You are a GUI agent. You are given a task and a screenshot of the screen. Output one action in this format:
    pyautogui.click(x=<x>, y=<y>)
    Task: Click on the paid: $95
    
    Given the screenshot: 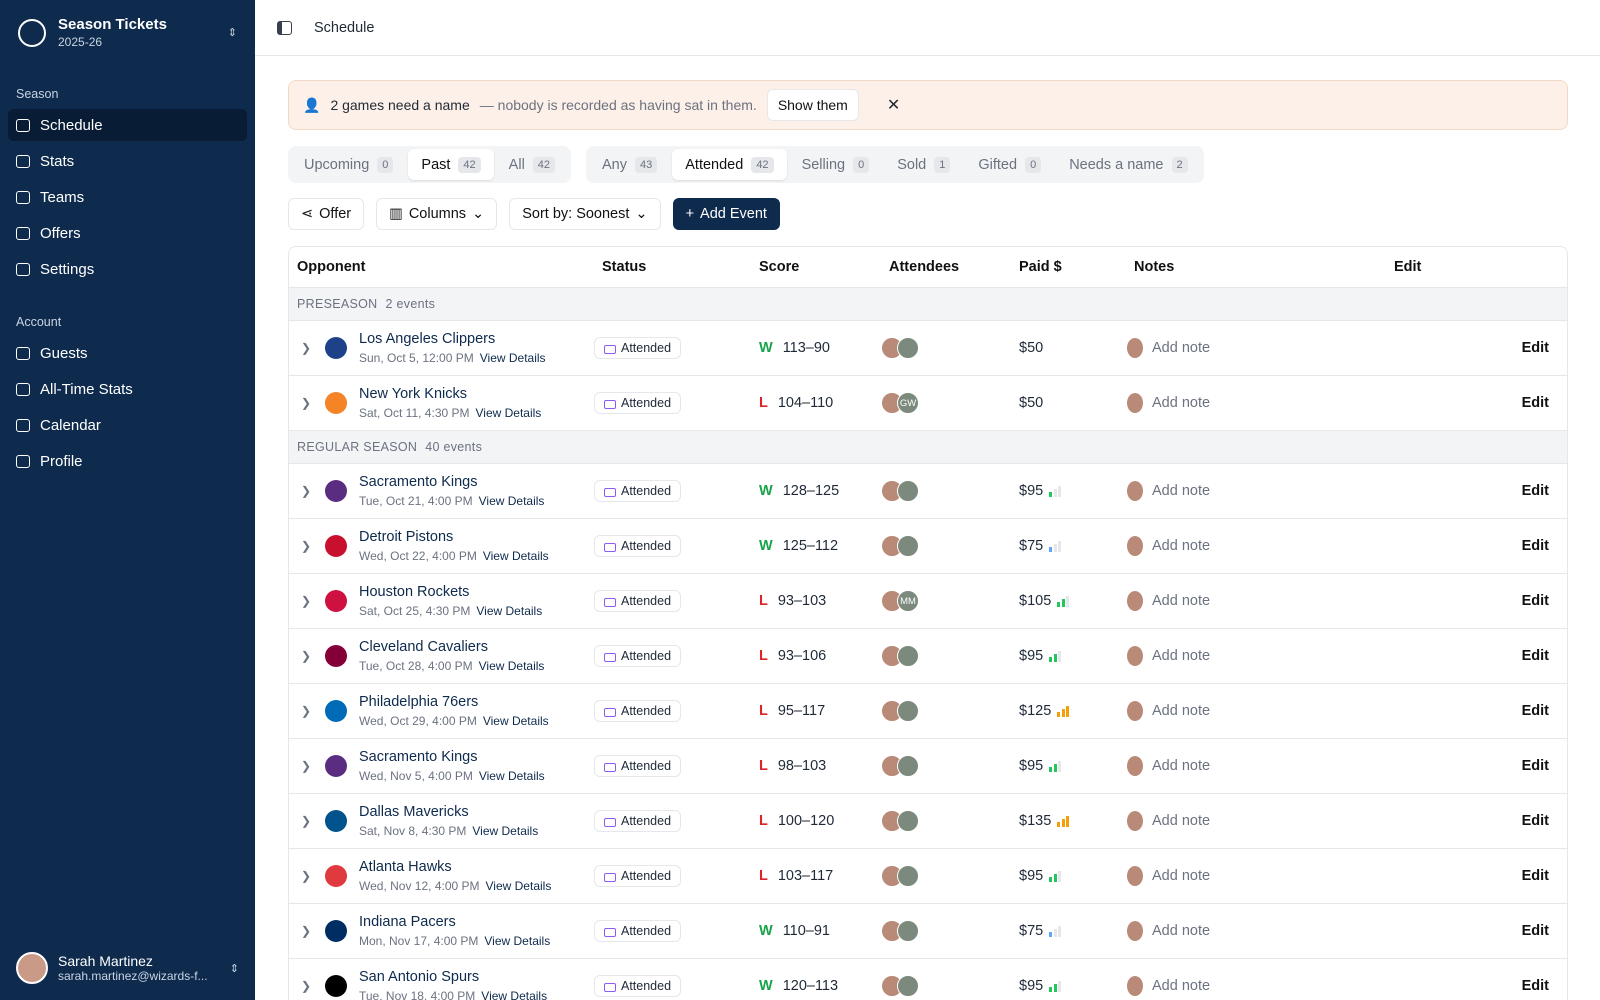 What is the action you would take?
    pyautogui.click(x=1031, y=656)
    